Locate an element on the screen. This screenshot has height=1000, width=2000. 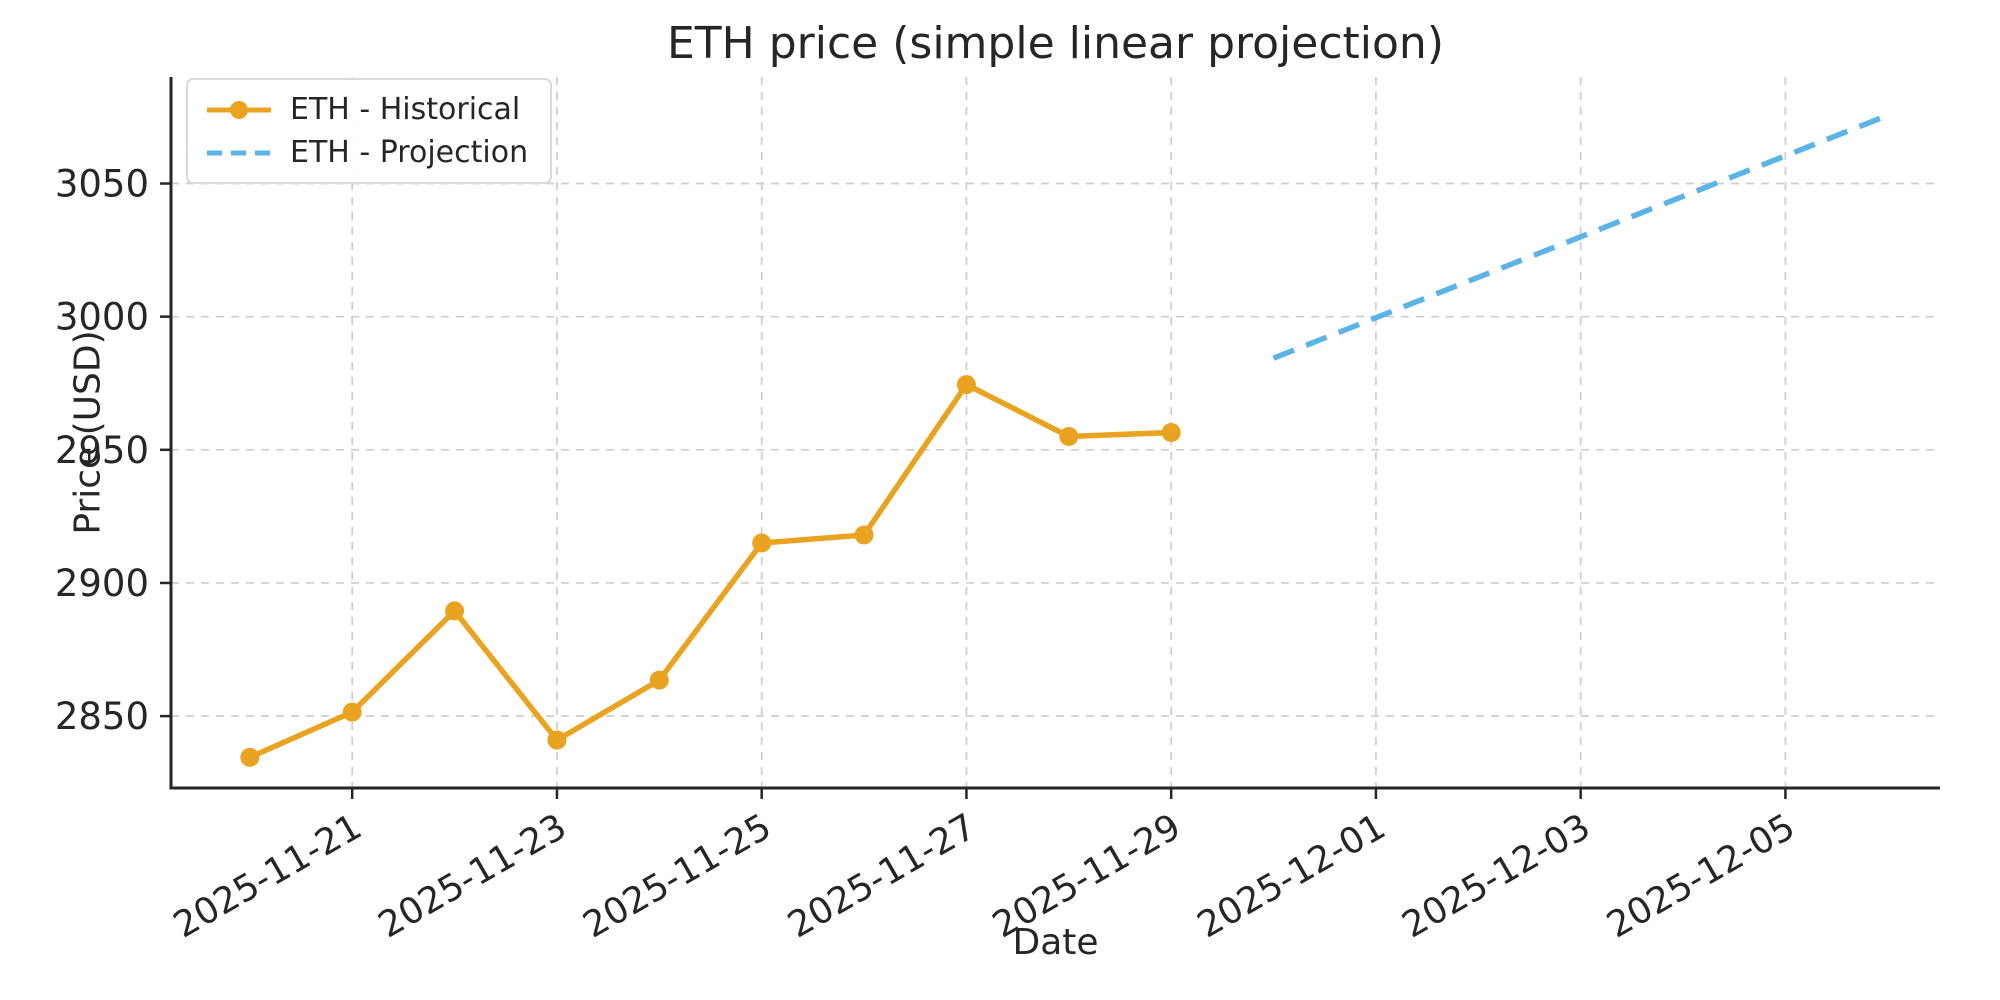
x-axis-label: Date is located at coordinates (1055, 942).